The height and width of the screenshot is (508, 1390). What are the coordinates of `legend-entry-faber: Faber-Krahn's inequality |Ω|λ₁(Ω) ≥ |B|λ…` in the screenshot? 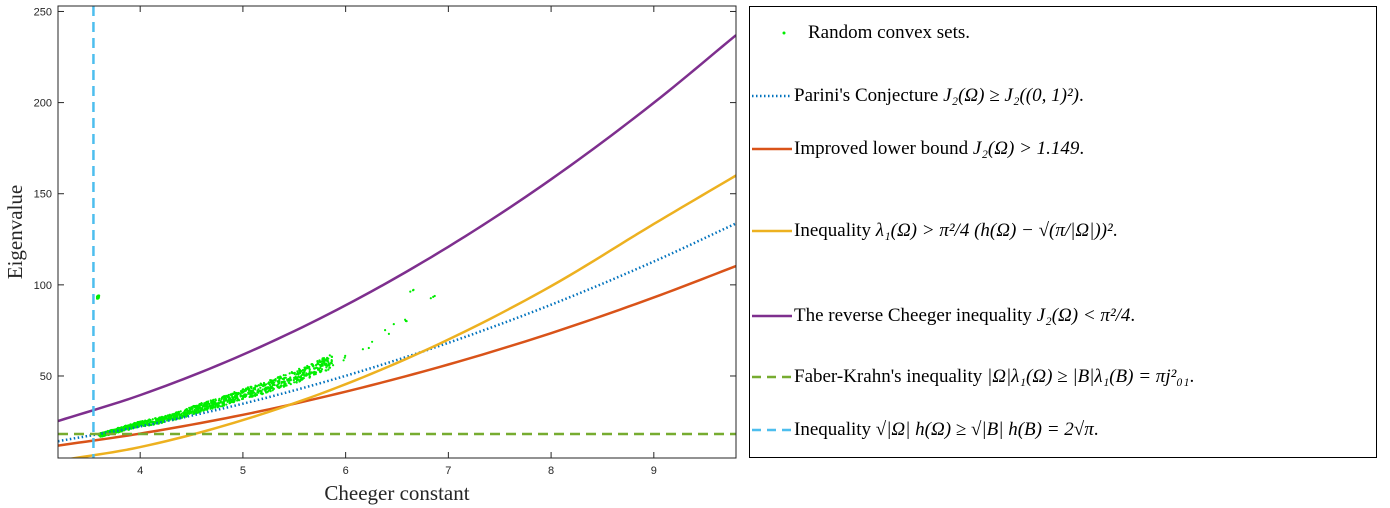 It's located at (972, 377).